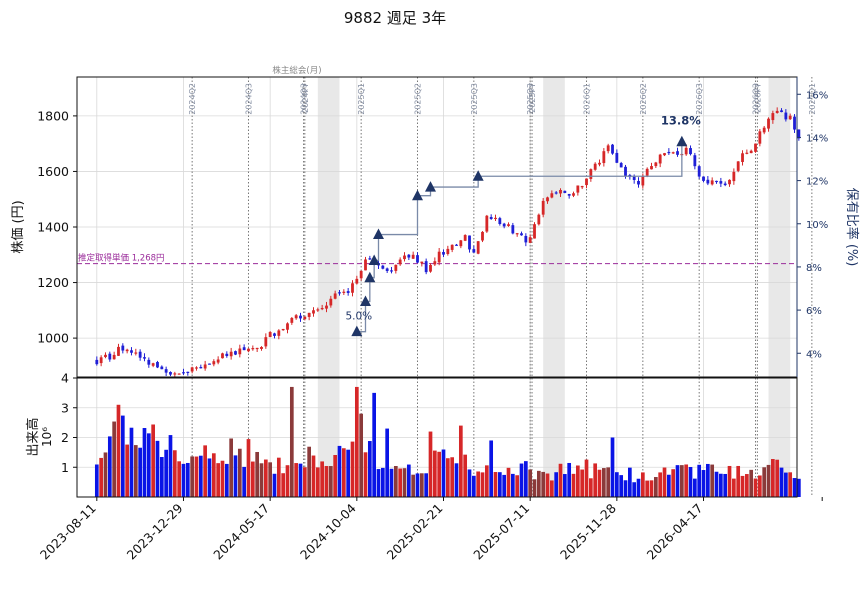 The height and width of the screenshot is (589, 861). What do you see at coordinates (65, 407) in the screenshot?
I see `volume-tick-label: 3` at bounding box center [65, 407].